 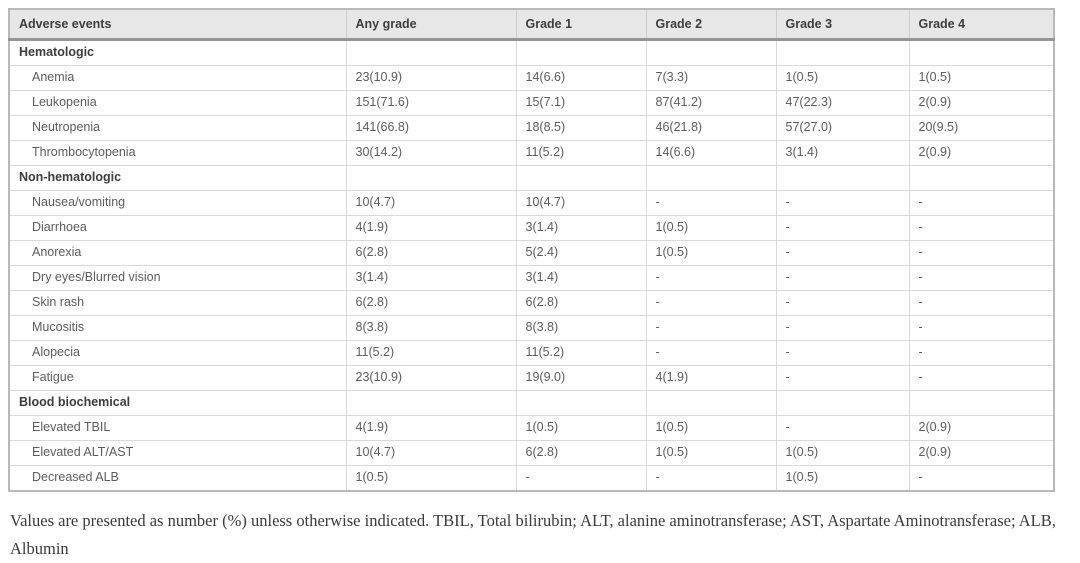 What do you see at coordinates (581, 378) in the screenshot?
I see `value-cell: 19(9.0)` at bounding box center [581, 378].